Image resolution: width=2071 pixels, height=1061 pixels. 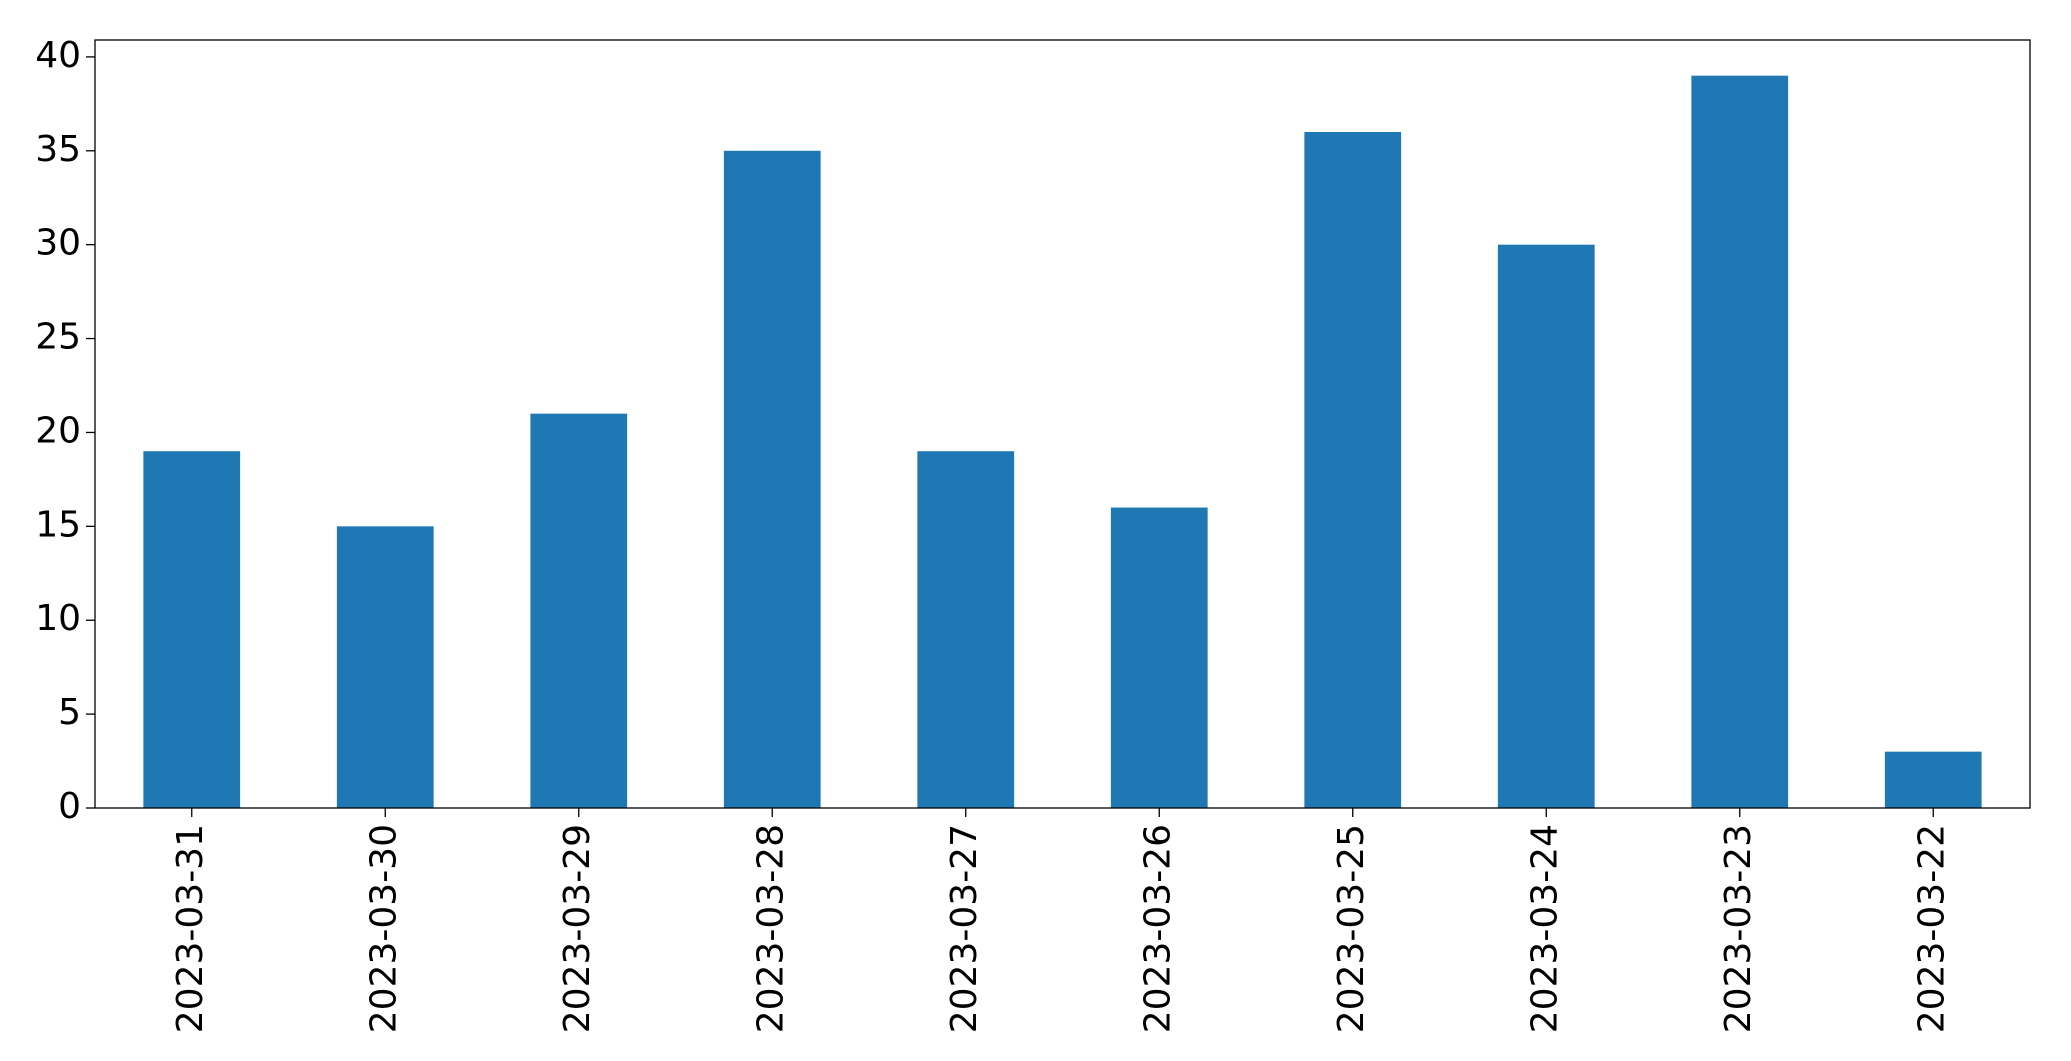 What do you see at coordinates (58, 149) in the screenshot?
I see `y-tick-label: 35` at bounding box center [58, 149].